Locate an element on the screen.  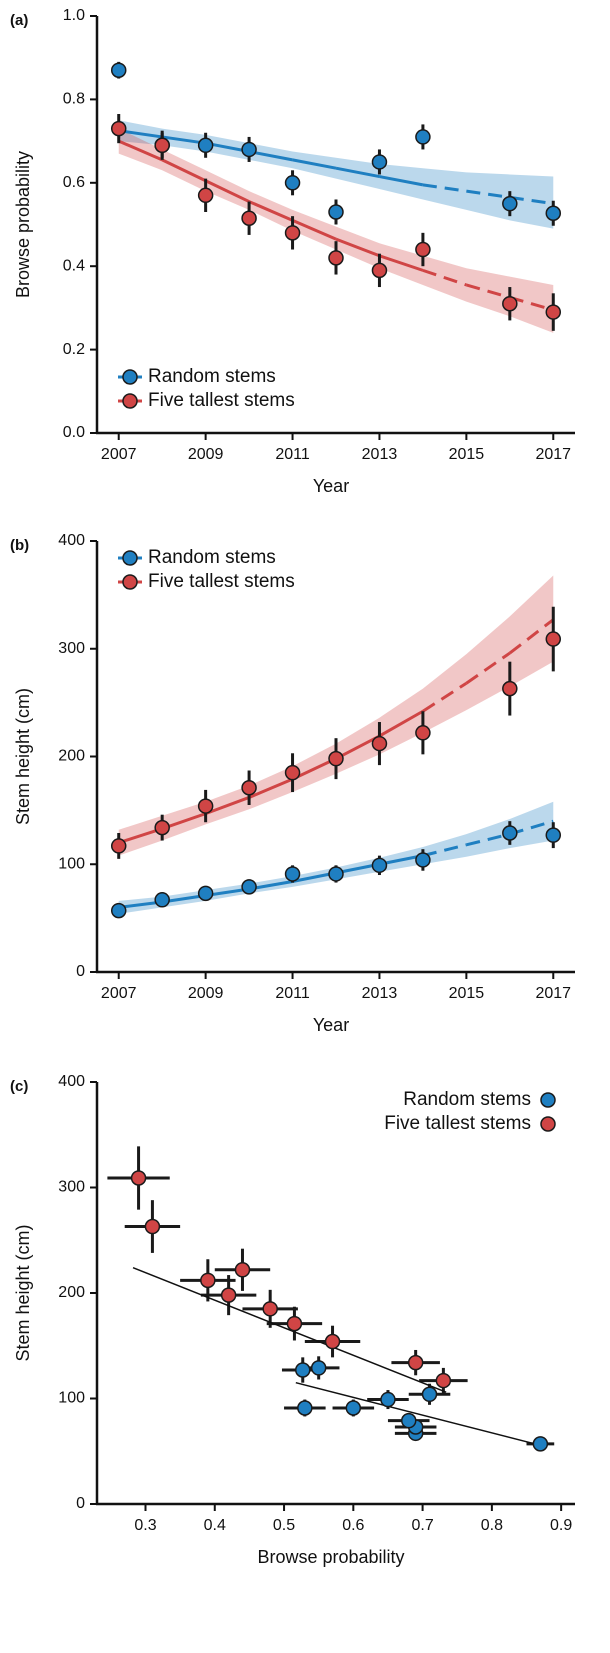
x-tick-label: 0.3 is located at coordinates (145, 1525).